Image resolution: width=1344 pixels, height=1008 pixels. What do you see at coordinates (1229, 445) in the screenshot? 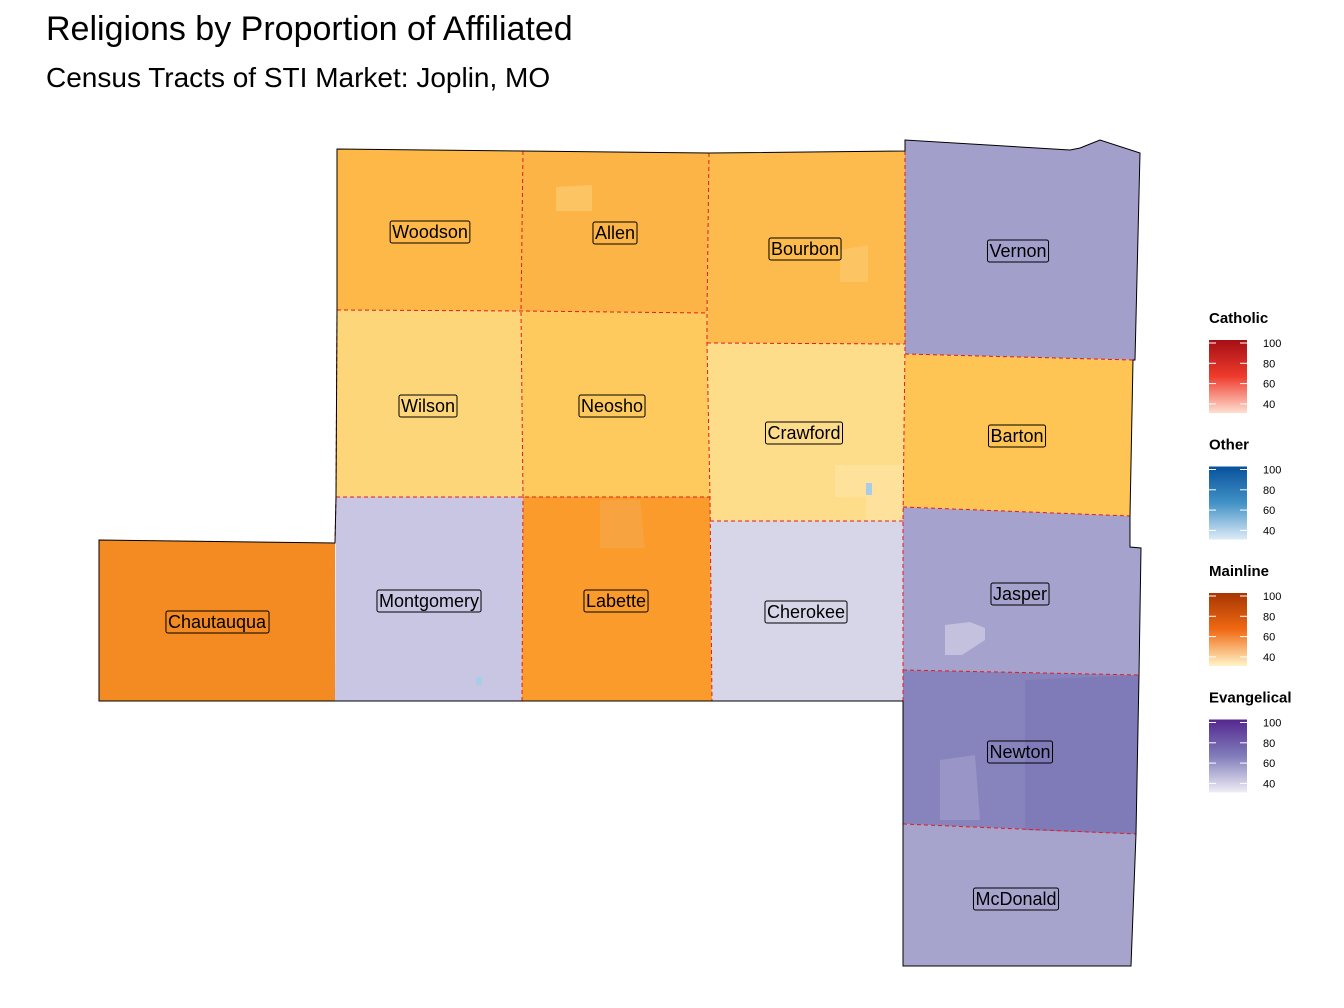
I see `legend-title: Other` at bounding box center [1229, 445].